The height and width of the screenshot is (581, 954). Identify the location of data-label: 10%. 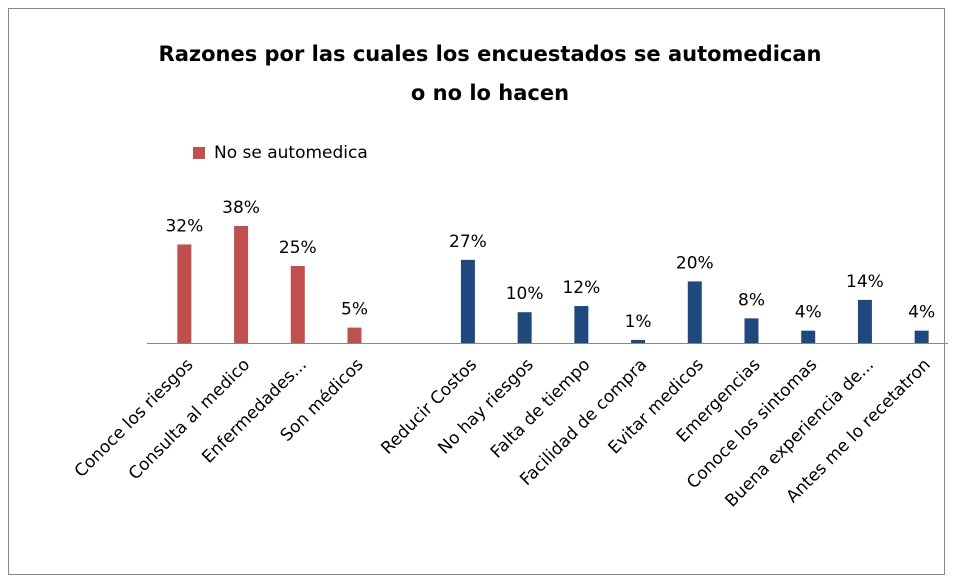
(525, 294).